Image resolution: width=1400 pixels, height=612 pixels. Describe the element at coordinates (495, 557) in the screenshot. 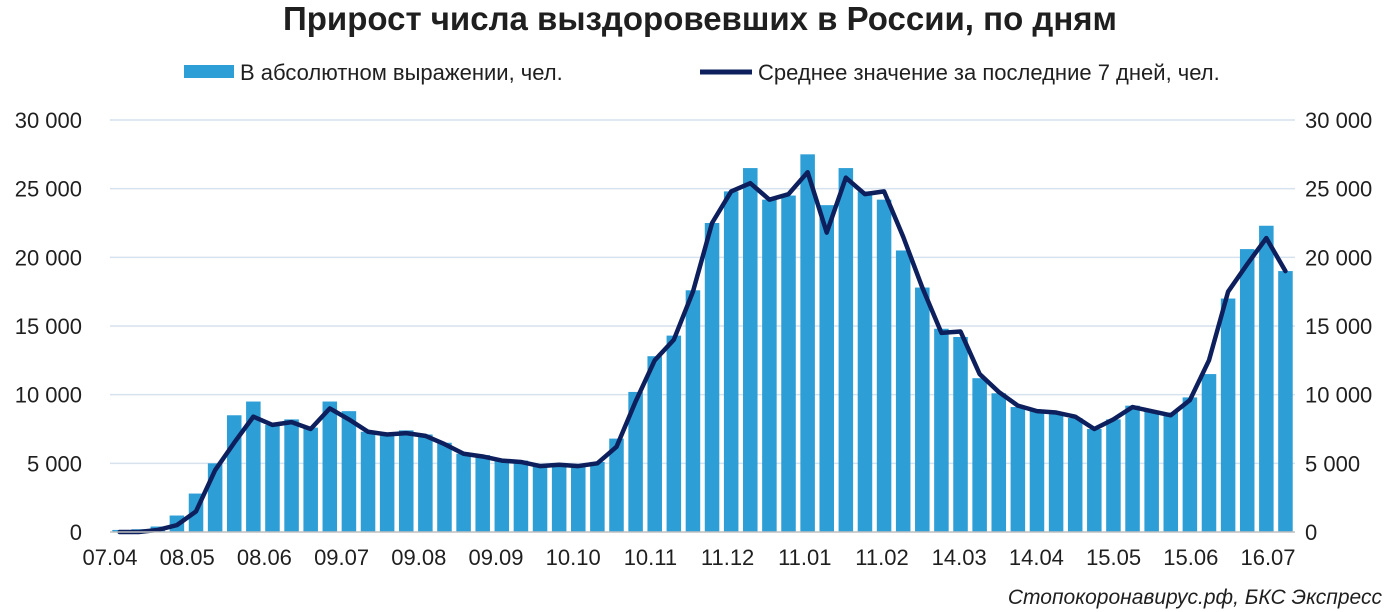

I see `x-tick-label: 09.09` at that location.